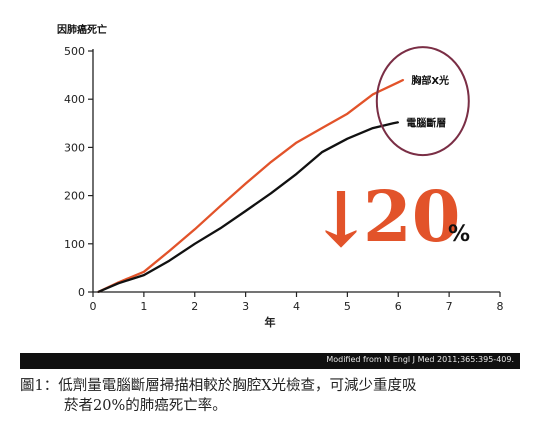 This screenshot has width=538, height=430. Describe the element at coordinates (82, 29) in the screenshot. I see `y-axis-label: 因肺癌死亡` at that location.